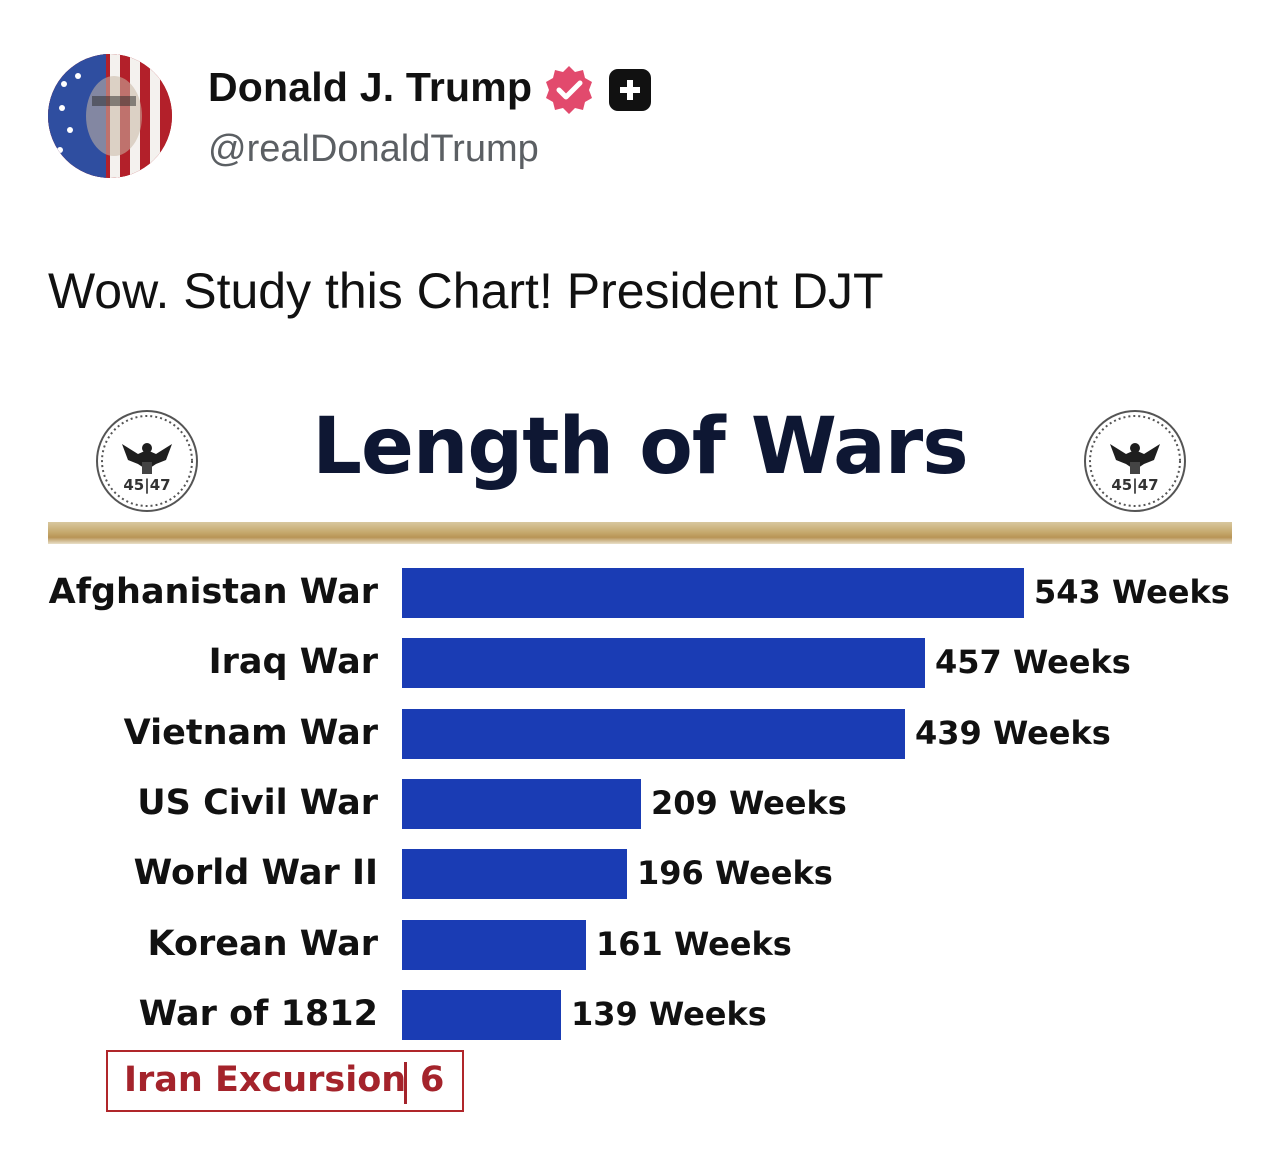 Image resolution: width=1280 pixels, height=1152 pixels. Describe the element at coordinates (250, 732) in the screenshot. I see `category-label: Vietnam War` at that location.